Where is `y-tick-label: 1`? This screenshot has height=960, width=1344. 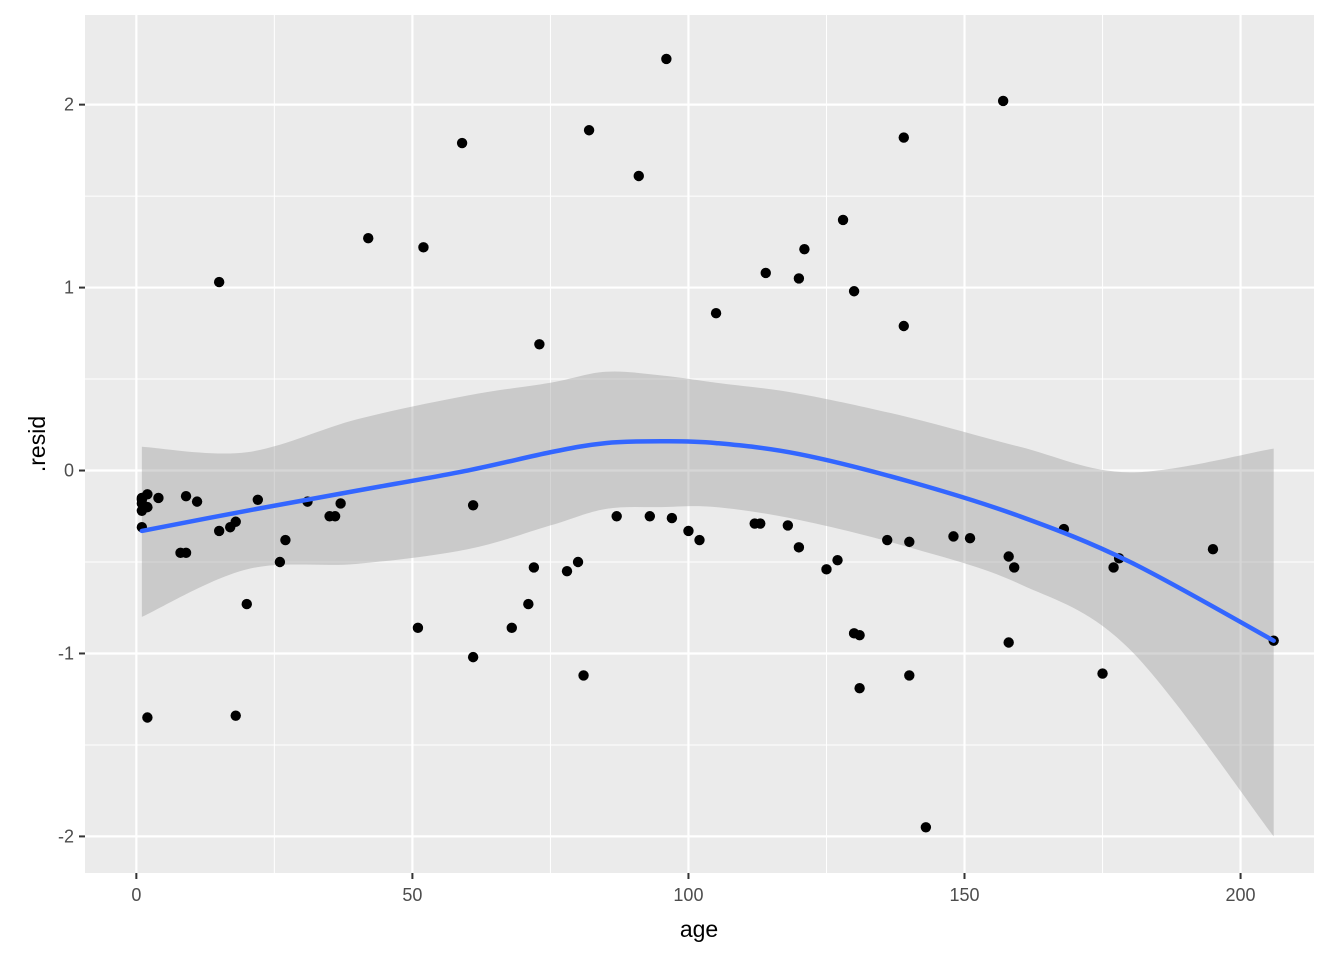 y-tick-label: 1 is located at coordinates (69, 288).